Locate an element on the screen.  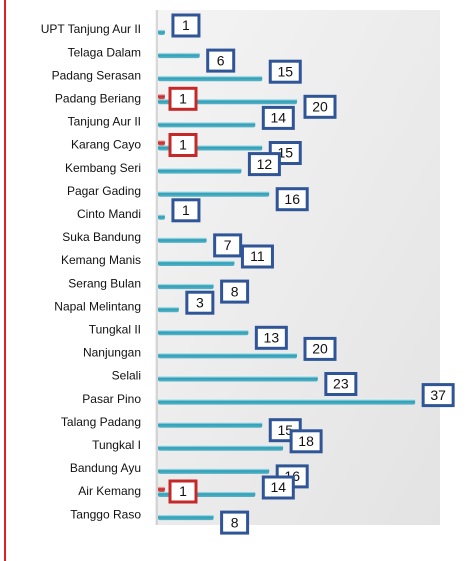
value-label: 16 is located at coordinates (292, 199).